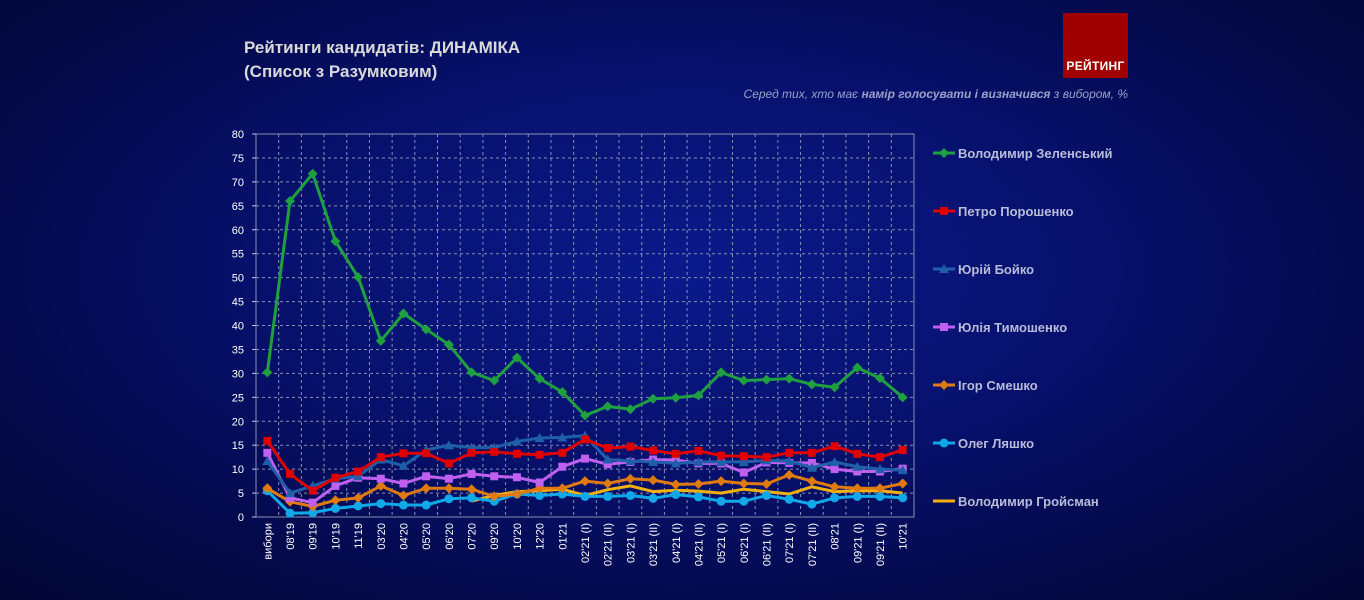 The height and width of the screenshot is (600, 1364). I want to click on legend-label-2: Юрій Бойко, so click(996, 269).